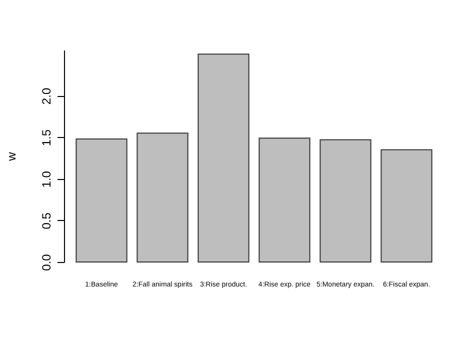 Image resolution: width=474 pixels, height=338 pixels. What do you see at coordinates (47, 262) in the screenshot?
I see `y-tick-label: 0.0` at bounding box center [47, 262].